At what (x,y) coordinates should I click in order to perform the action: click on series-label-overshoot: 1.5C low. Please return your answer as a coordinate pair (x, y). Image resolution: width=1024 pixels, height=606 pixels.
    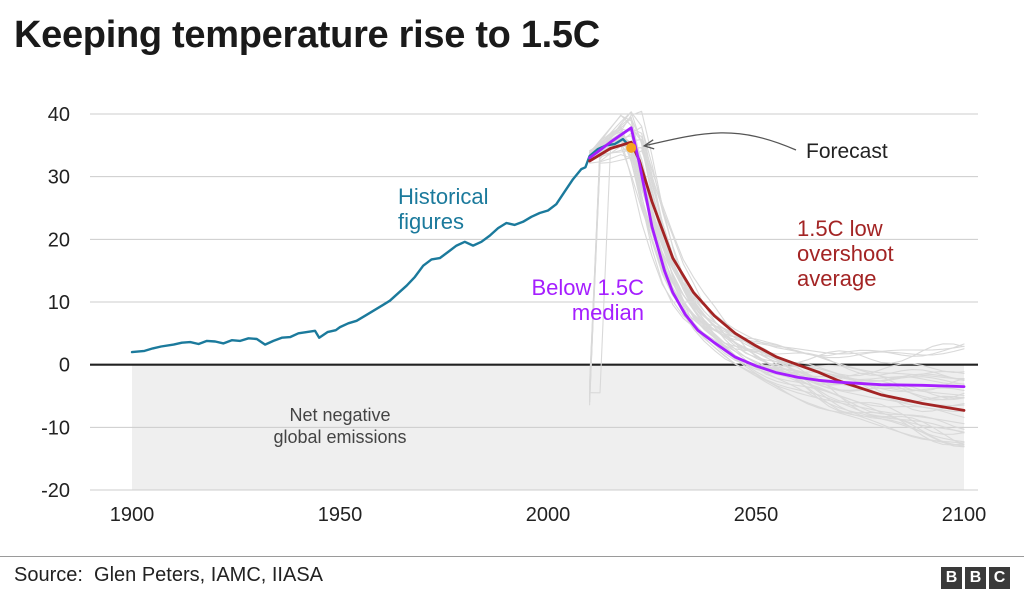
    Looking at the image, I should click on (840, 228).